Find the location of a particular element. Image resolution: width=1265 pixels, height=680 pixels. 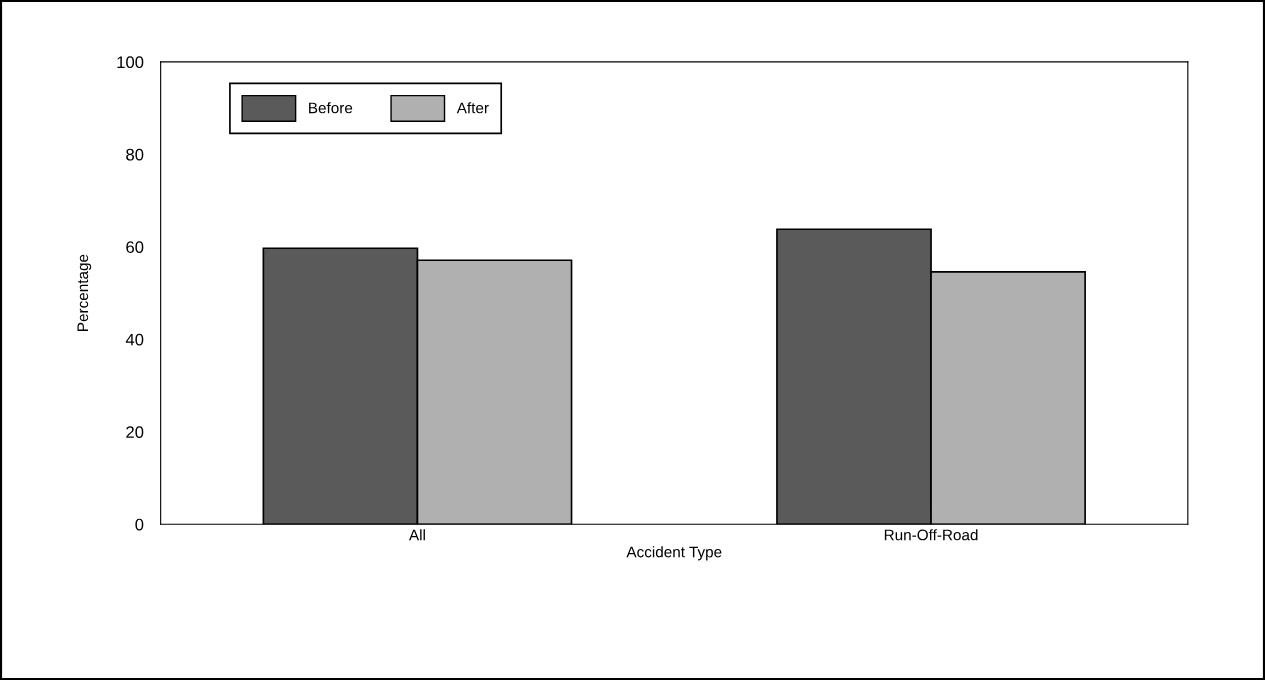

legend-label: Before is located at coordinates (331, 108).